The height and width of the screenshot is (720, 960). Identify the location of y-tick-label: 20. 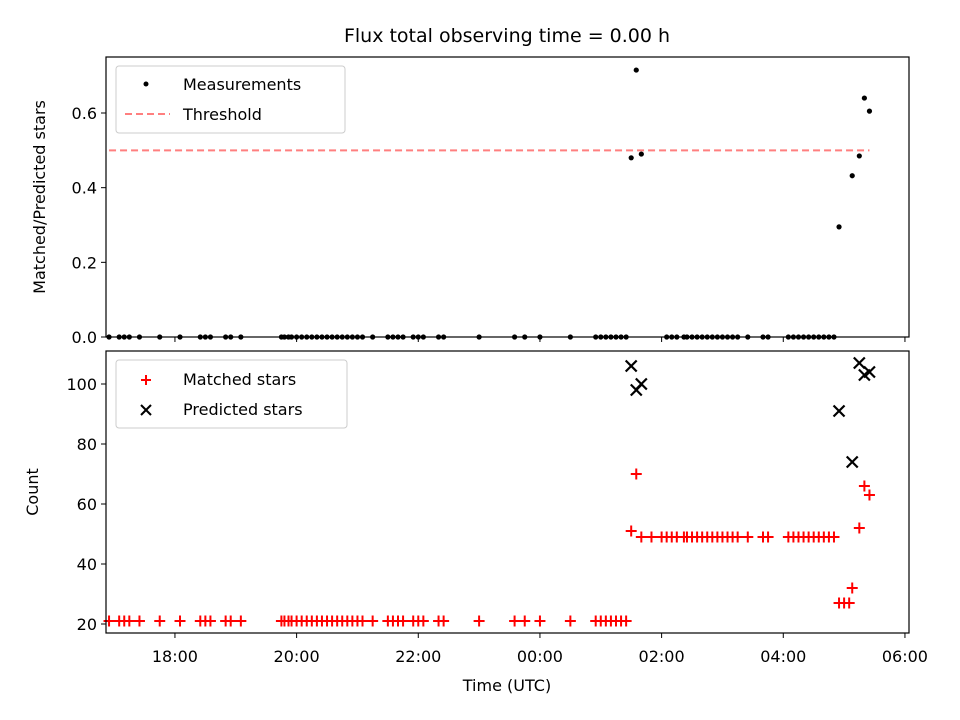
(87, 624).